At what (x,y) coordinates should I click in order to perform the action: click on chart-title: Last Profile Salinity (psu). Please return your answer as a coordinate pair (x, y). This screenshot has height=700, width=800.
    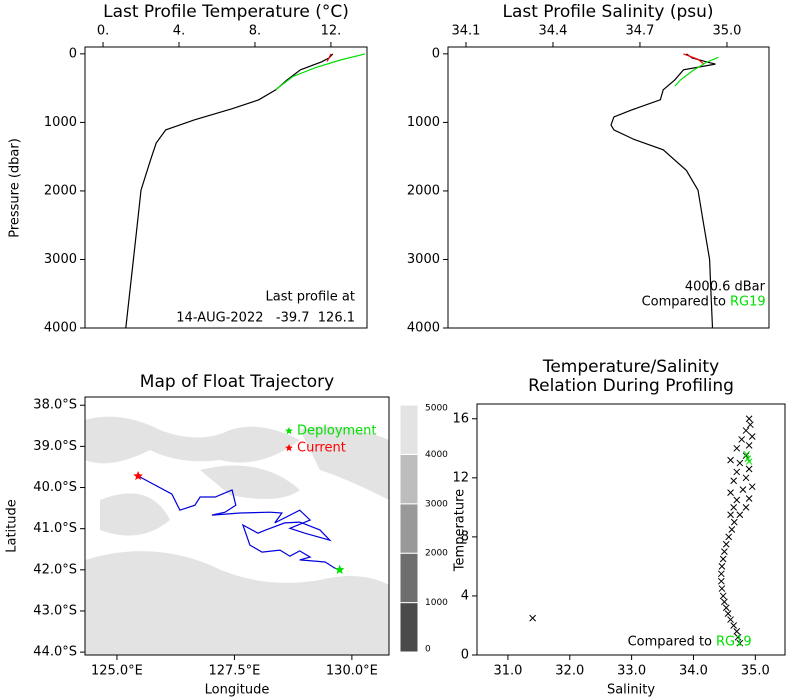
    Looking at the image, I should click on (607, 12).